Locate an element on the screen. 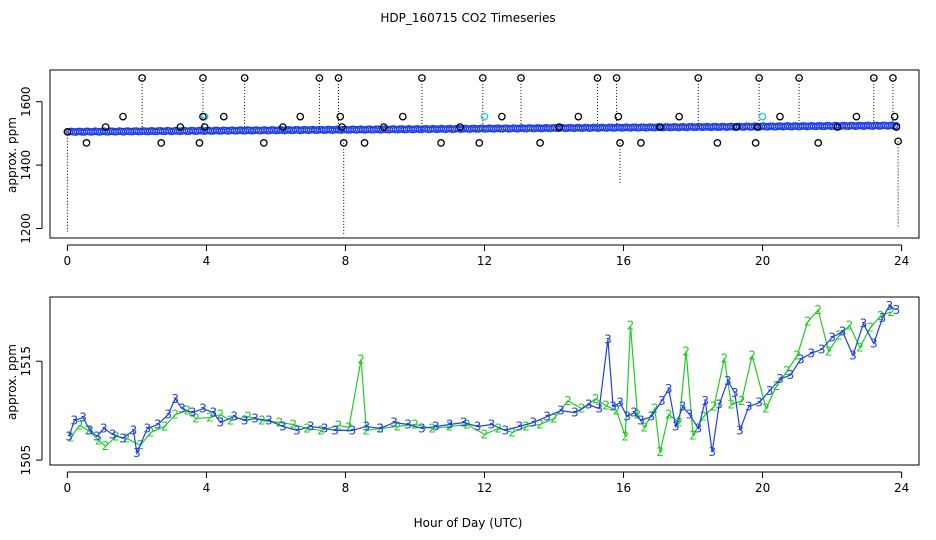  bottom-x-tick-label: 8 is located at coordinates (346, 488).